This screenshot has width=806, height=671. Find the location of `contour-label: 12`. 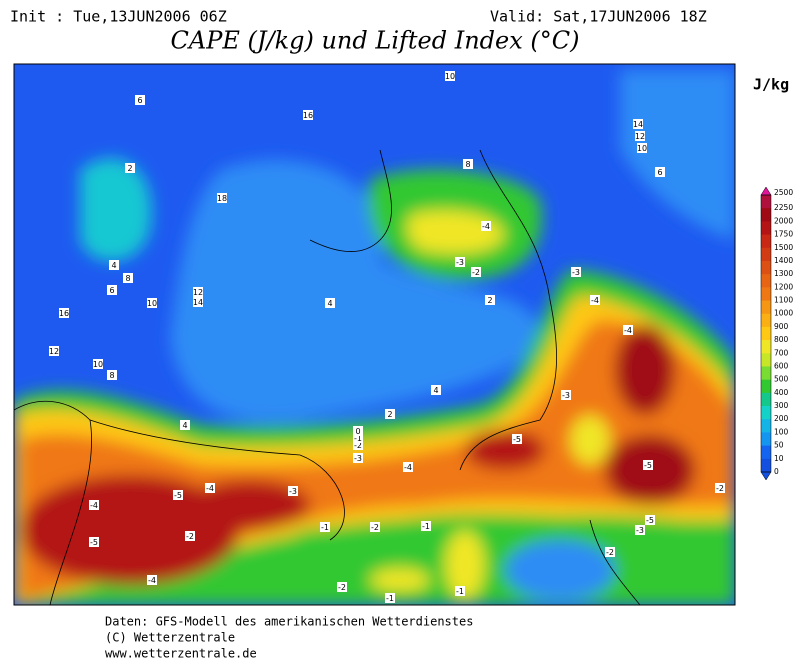

contour-label: 12 is located at coordinates (640, 136).